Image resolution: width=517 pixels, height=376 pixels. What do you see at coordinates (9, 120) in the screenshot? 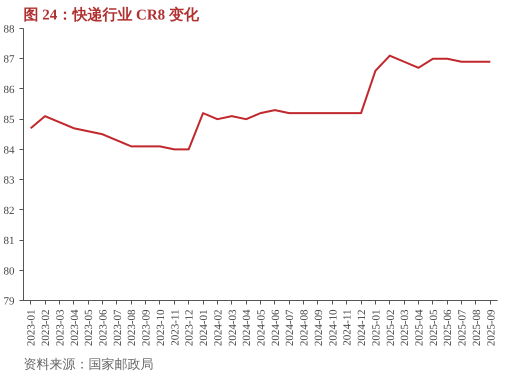
I see `y-tick-label: 85` at bounding box center [9, 120].